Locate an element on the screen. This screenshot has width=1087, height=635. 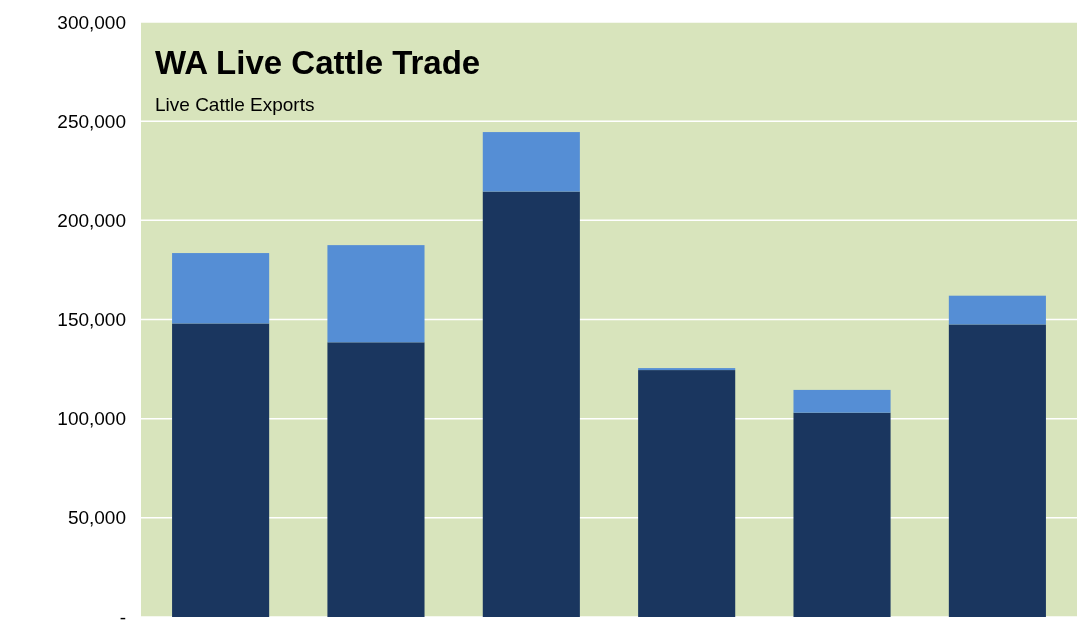
y-tick-label: 200,000 is located at coordinates (91, 220).